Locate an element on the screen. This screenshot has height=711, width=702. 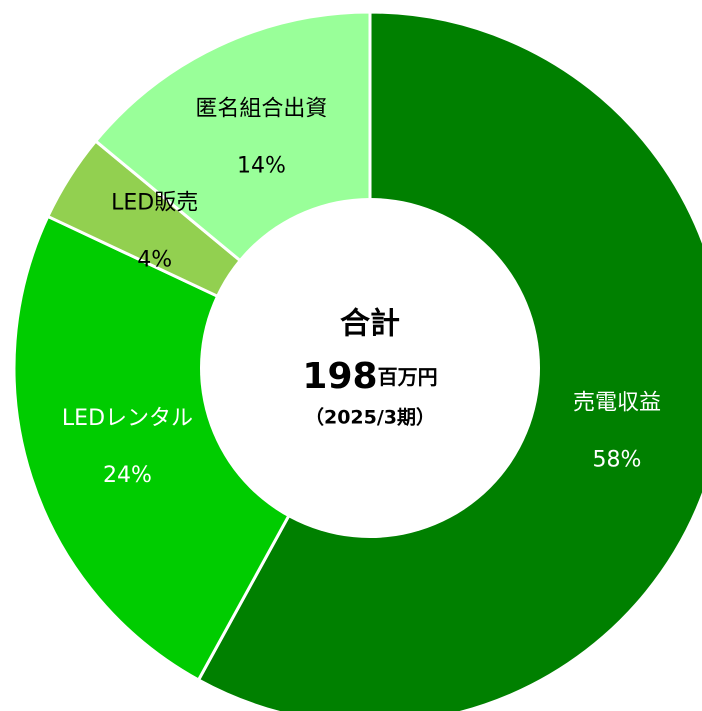
value-label: 24% is located at coordinates (127, 475).